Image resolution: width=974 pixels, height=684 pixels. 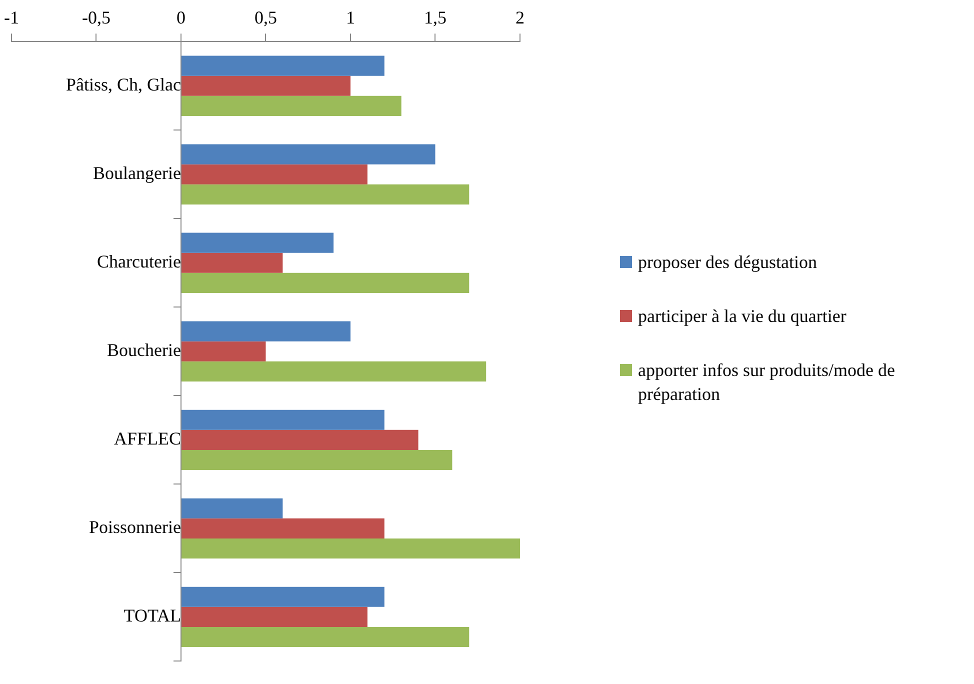 What do you see at coordinates (520, 18) in the screenshot?
I see `x-tick-label: 2` at bounding box center [520, 18].